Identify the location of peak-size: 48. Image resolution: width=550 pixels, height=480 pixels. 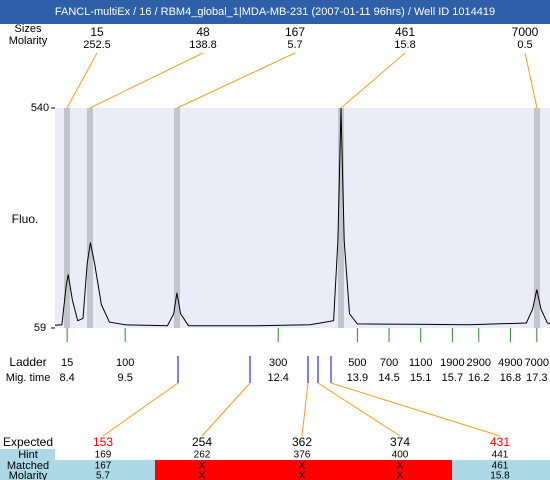
(203, 32).